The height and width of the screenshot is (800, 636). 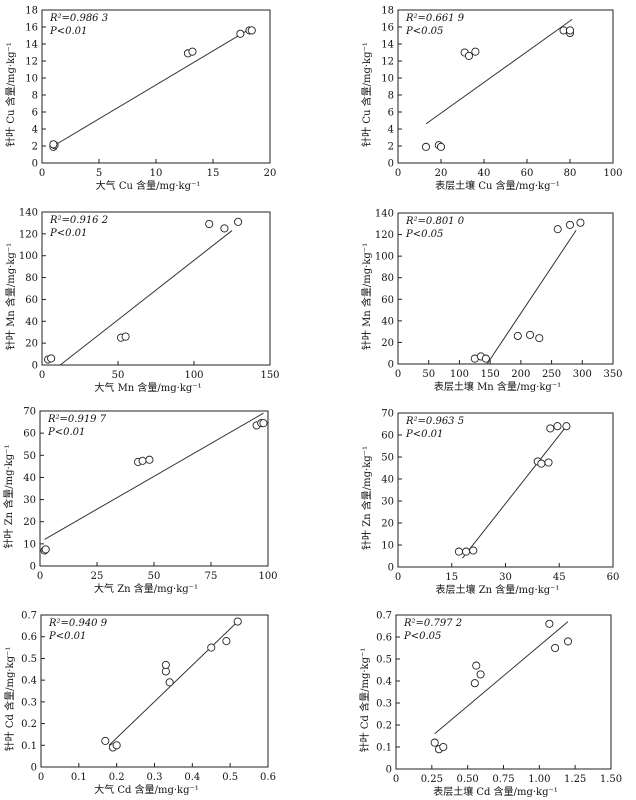 I want to click on y-axis-label: 针叶 Cu 含量/mg·kg⁻¹, so click(x=366, y=94).